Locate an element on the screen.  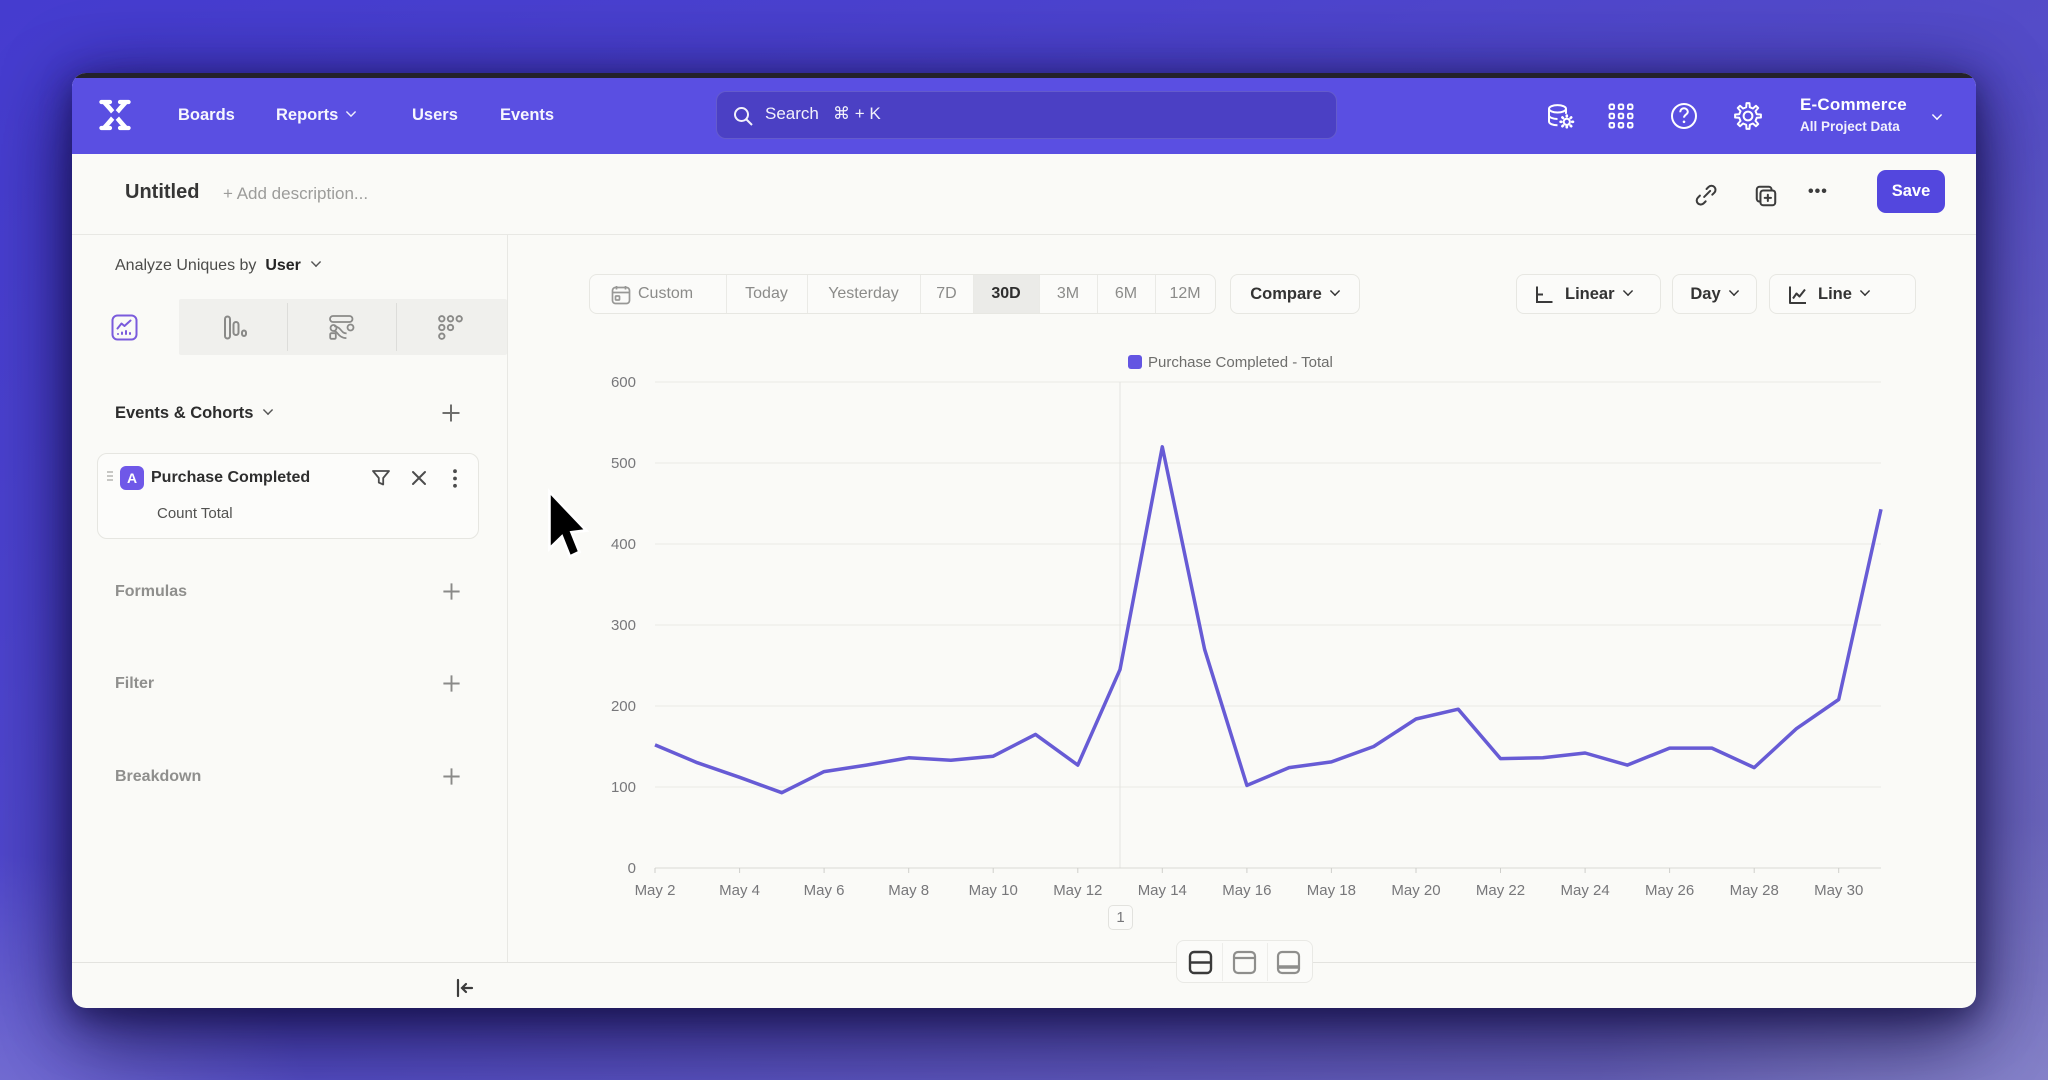
svg-text: 100 is located at coordinates (623, 787).